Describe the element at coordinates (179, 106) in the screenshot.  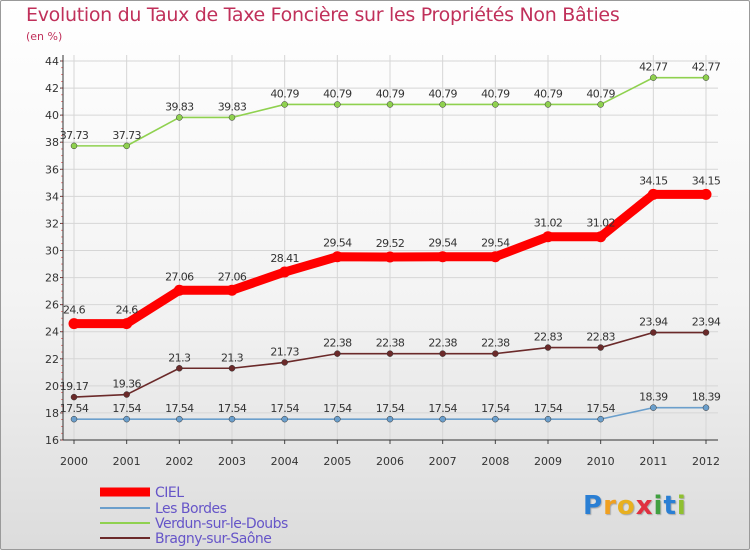
I see `data-label: 39.83` at that location.